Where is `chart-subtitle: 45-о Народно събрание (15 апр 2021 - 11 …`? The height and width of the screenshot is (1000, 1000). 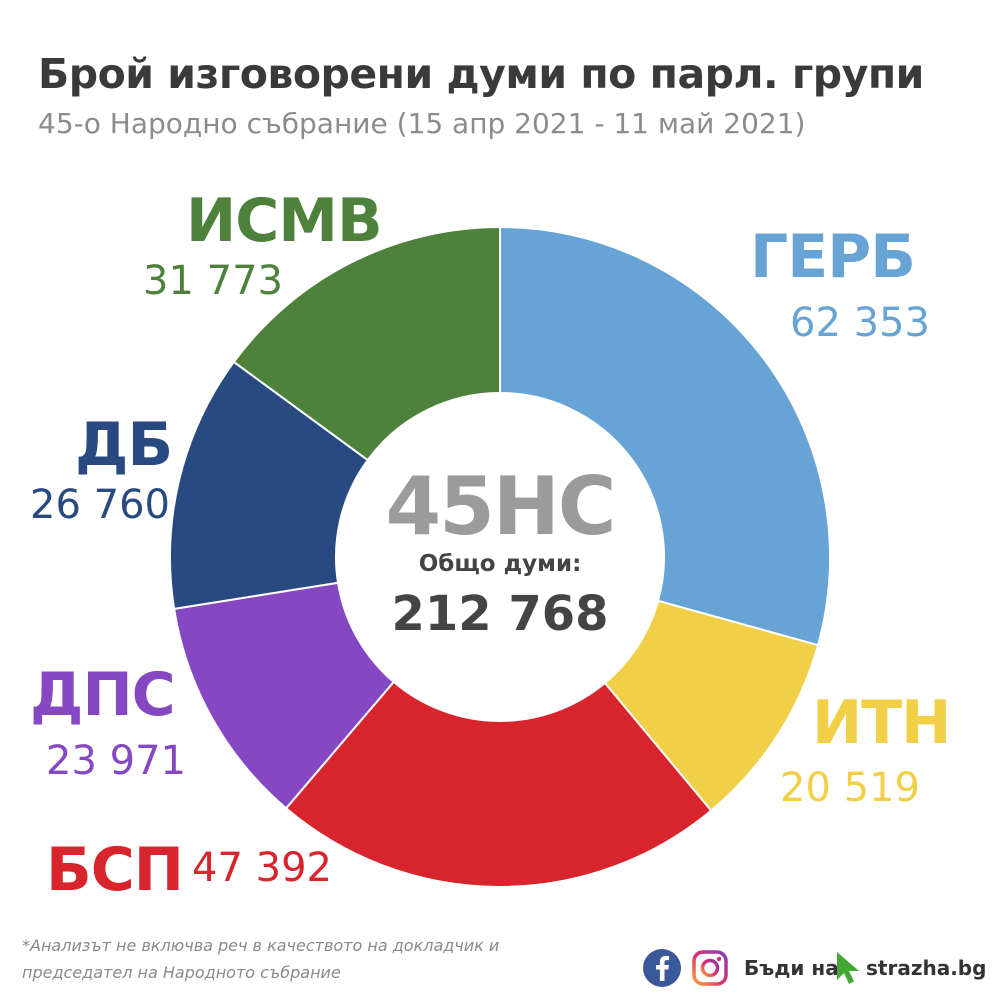 chart-subtitle: 45-о Народно събрание (15 апр 2021 - 11 … is located at coordinates (422, 123).